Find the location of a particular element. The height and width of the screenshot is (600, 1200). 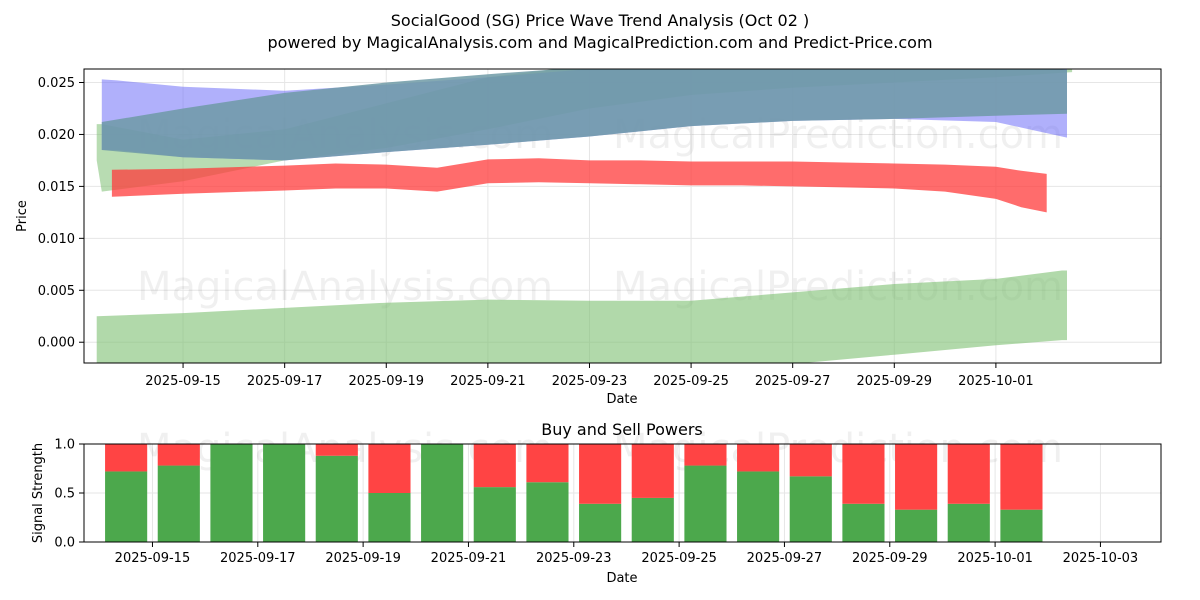

signal-x-axis-label: Date is located at coordinates (621, 578).